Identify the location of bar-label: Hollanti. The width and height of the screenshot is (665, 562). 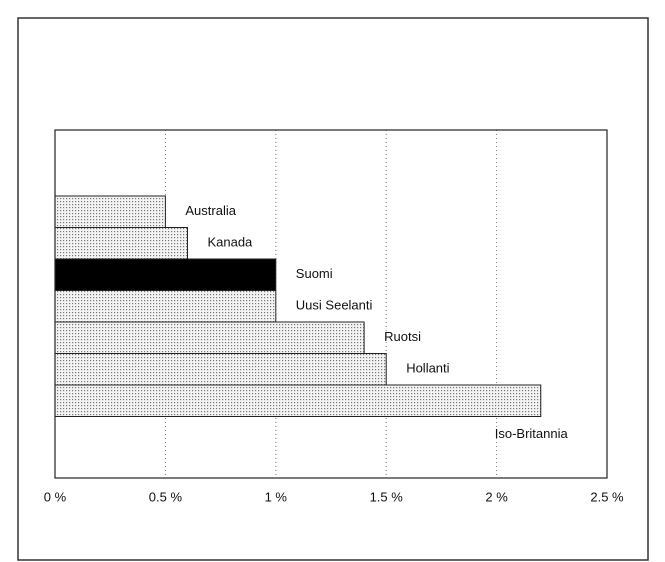
(427, 368).